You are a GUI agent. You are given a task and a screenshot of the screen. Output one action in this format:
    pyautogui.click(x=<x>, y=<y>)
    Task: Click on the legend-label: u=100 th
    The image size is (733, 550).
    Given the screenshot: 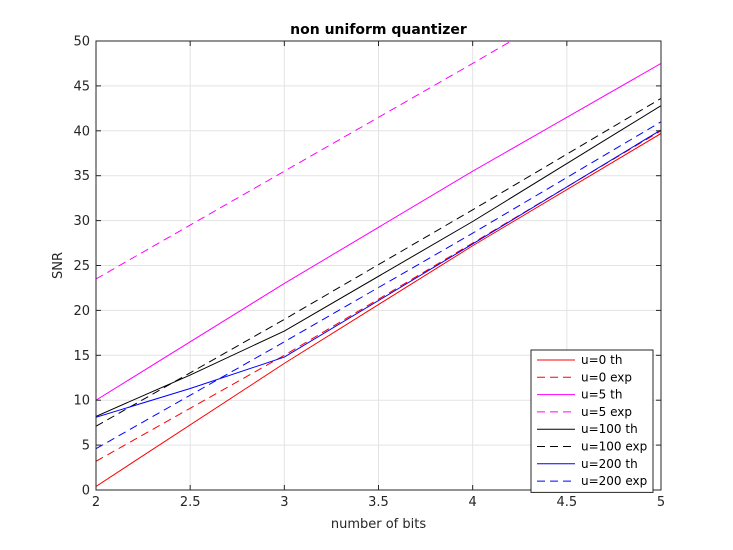 What is the action you would take?
    pyautogui.click(x=609, y=429)
    